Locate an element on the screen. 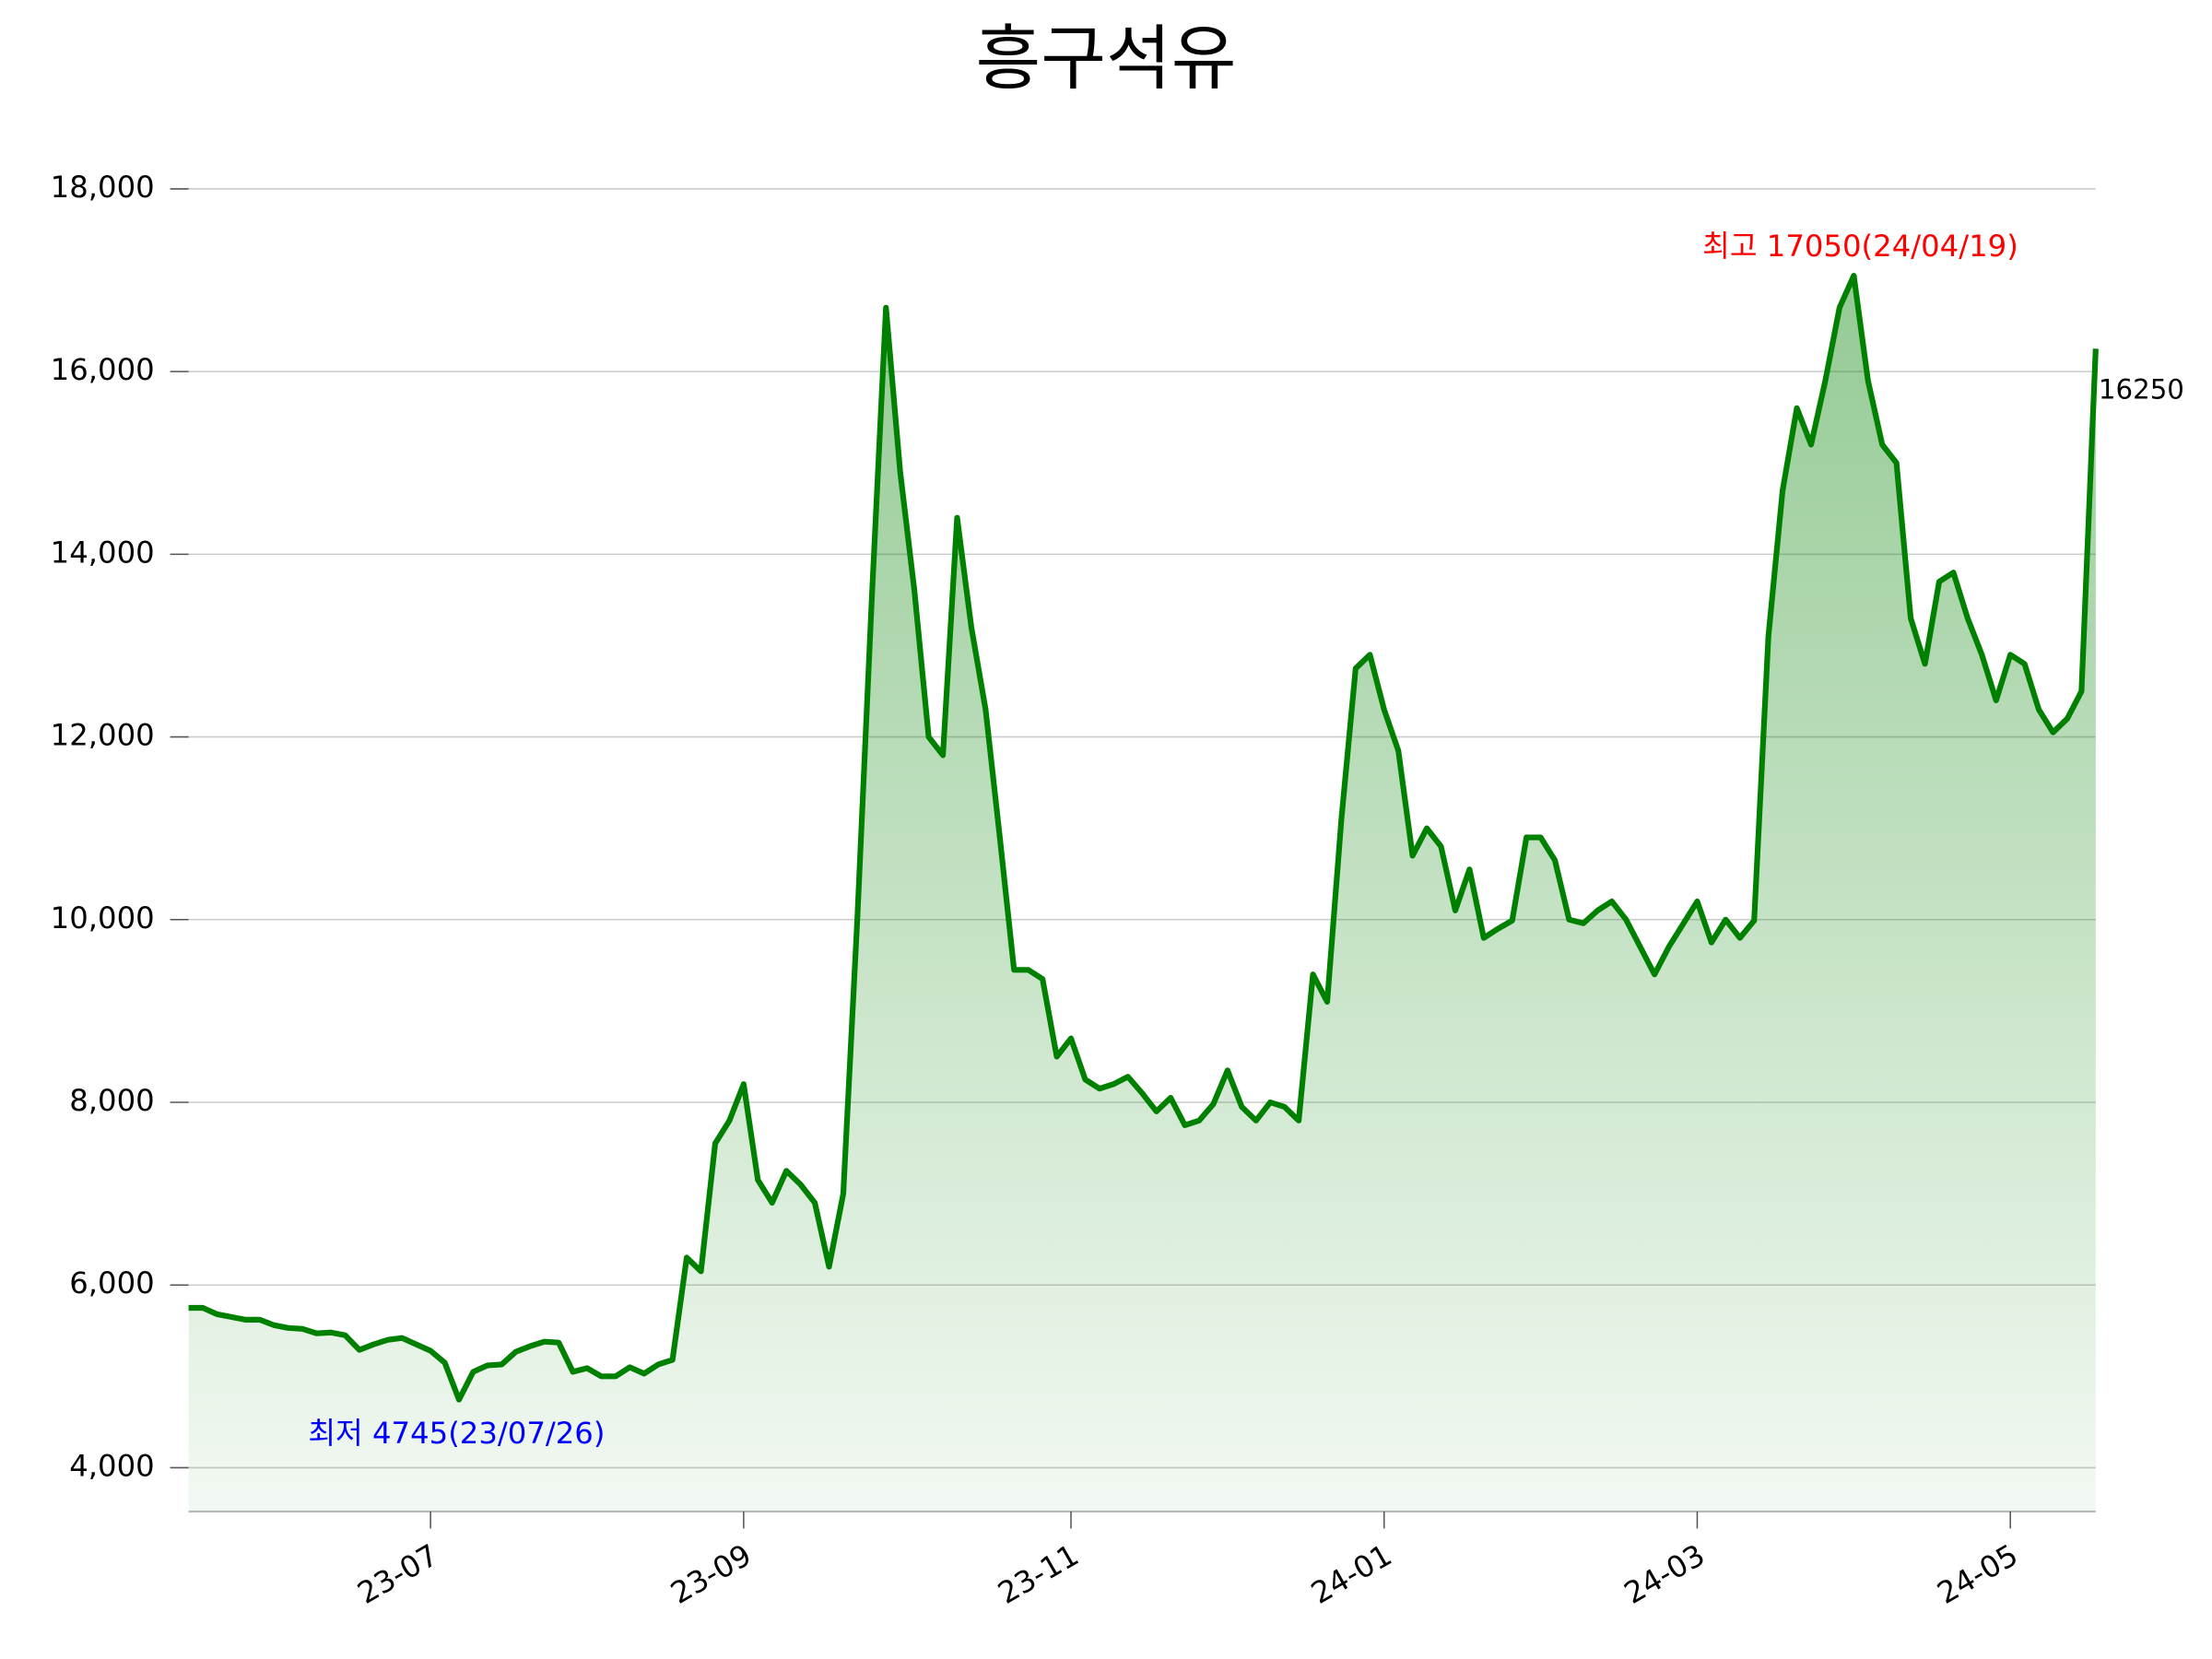 Image resolution: width=2212 pixels, height=1659 pixels. x-tick-label: 23-11 is located at coordinates (1038, 1574).